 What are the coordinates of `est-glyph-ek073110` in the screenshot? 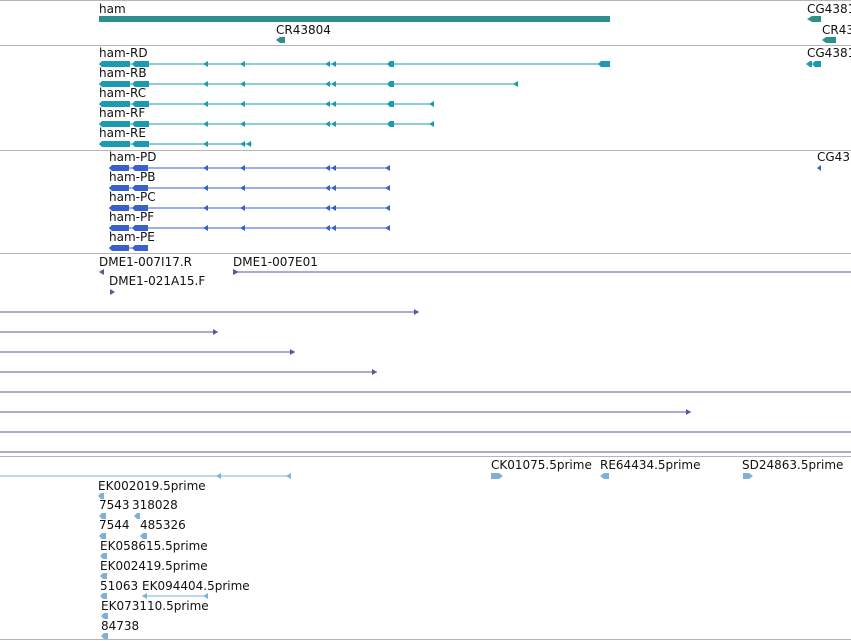 It's located at (104, 616).